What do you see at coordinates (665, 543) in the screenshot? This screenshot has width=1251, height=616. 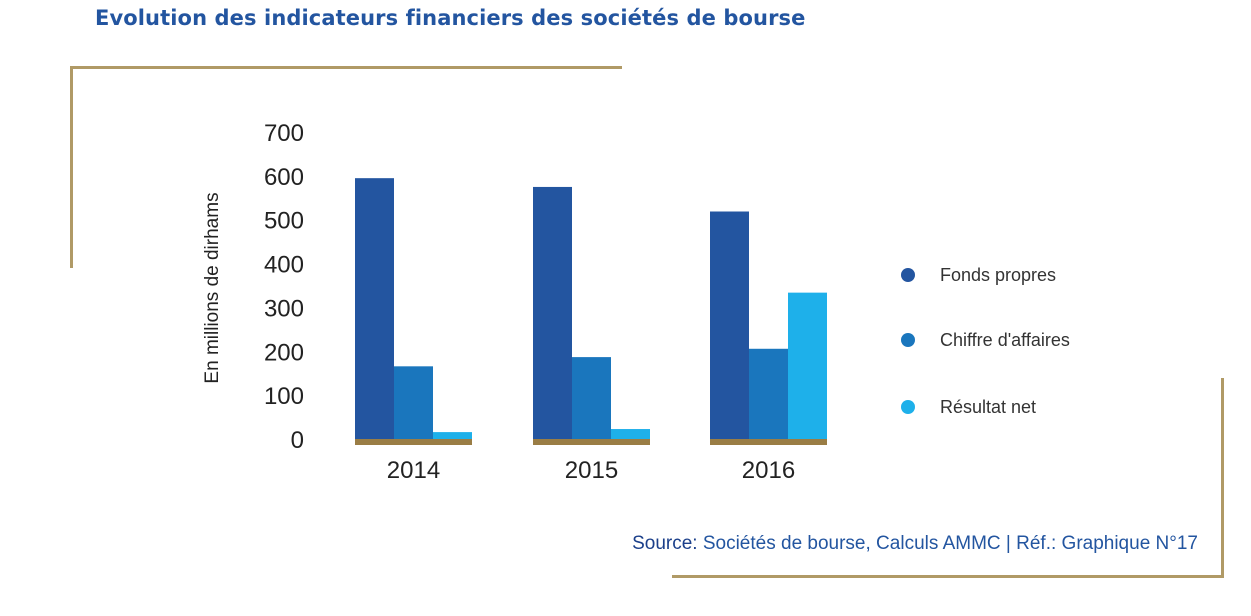 I see `source-label: Source:` at bounding box center [665, 543].